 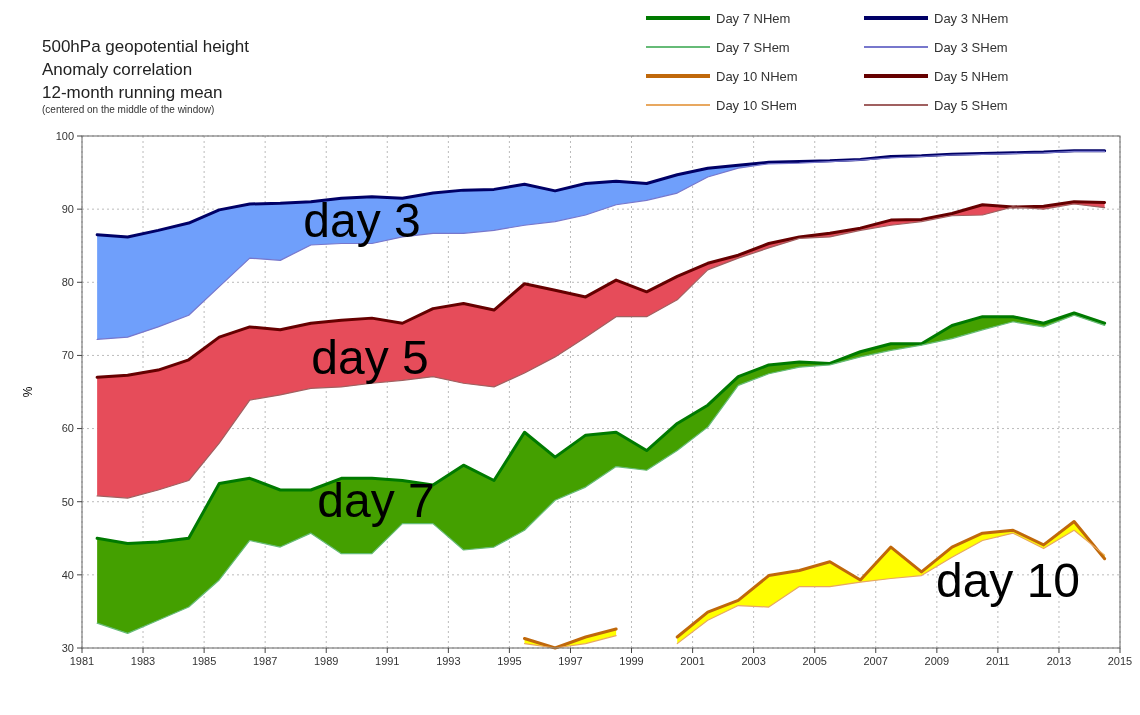 I want to click on x-tick-label: 1999, so click(x=631, y=661).